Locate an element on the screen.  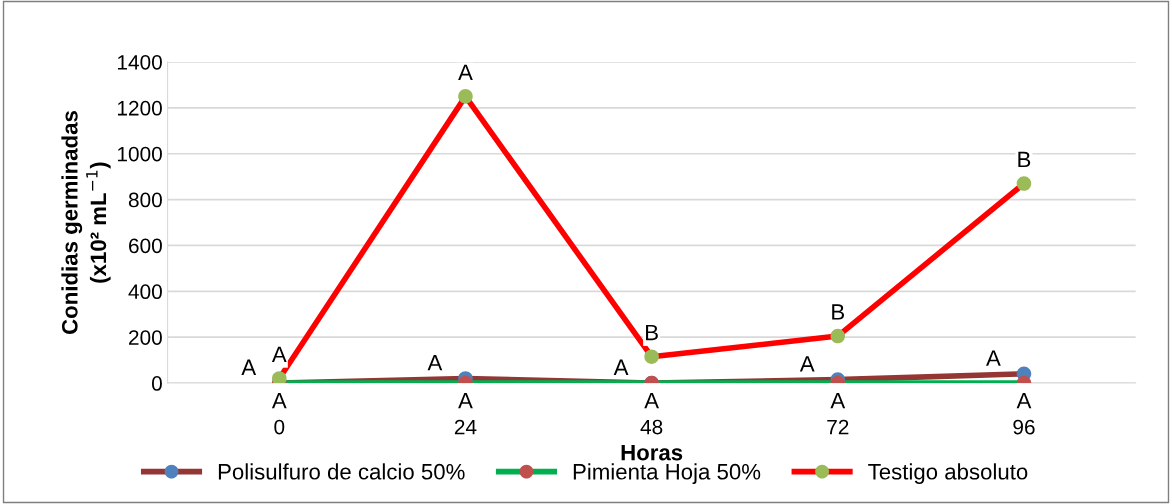
y-tick-label: 0 is located at coordinates (156, 383).